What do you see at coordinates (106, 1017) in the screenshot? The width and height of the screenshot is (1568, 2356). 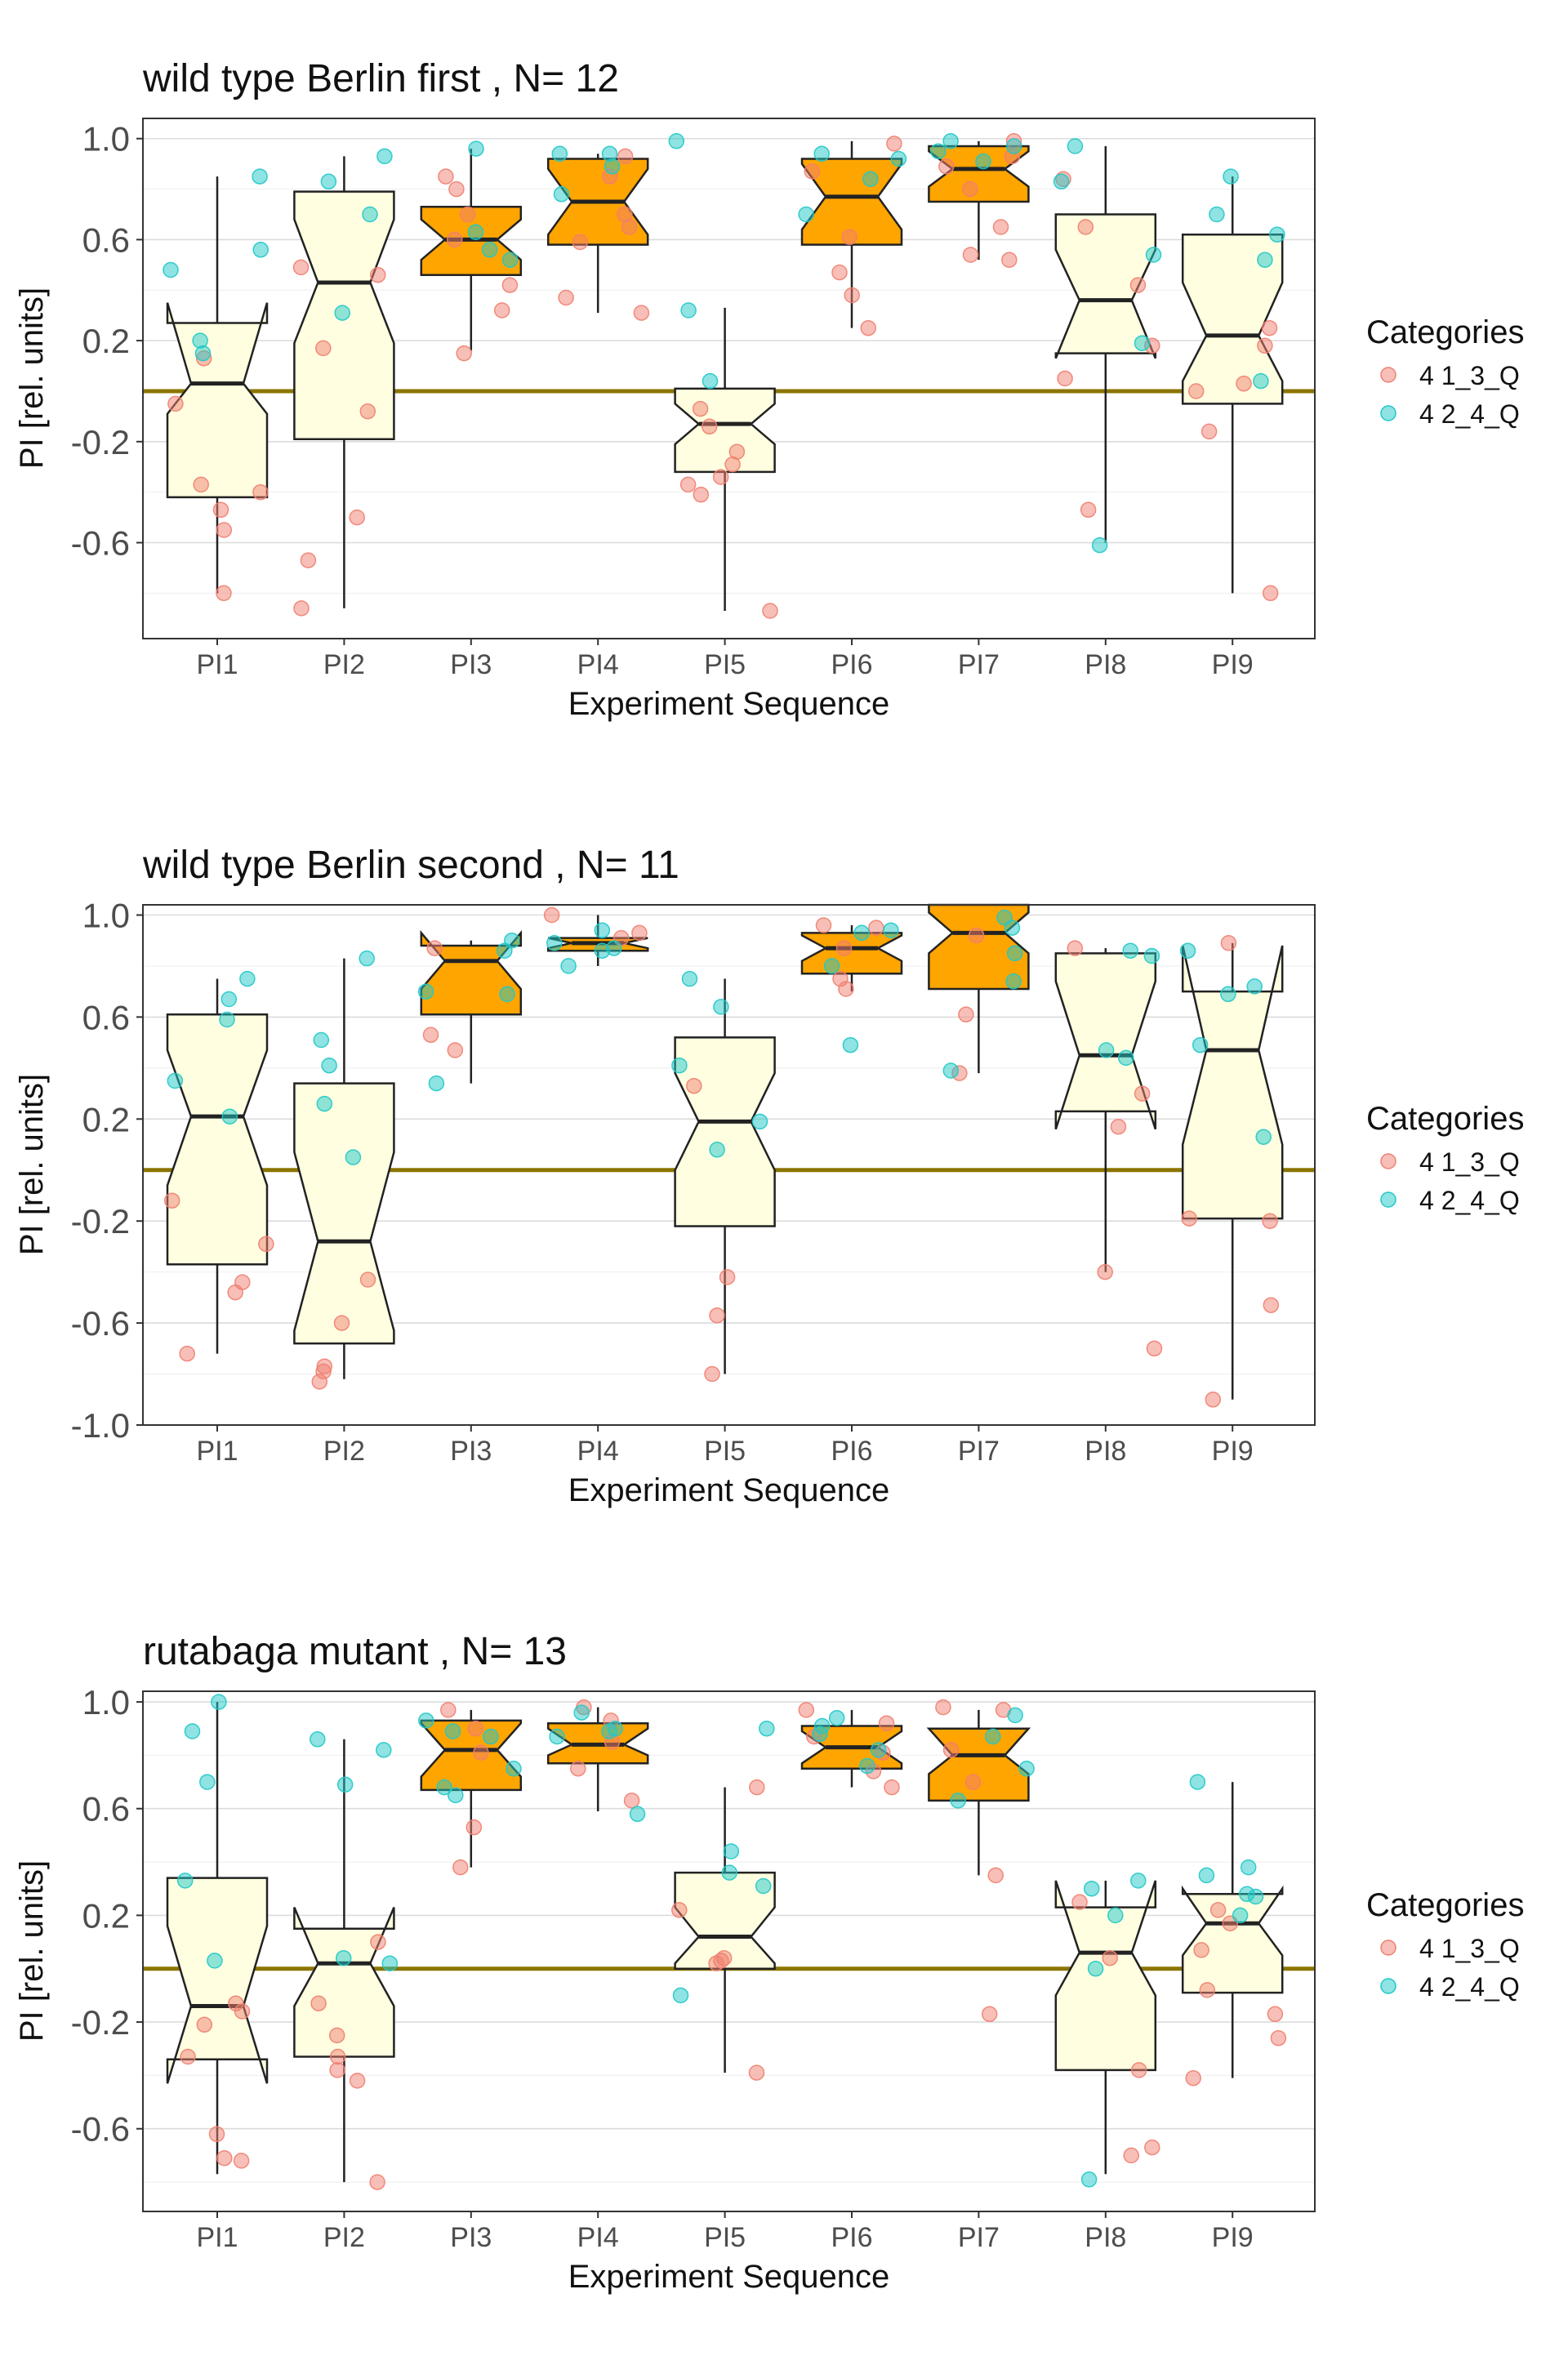 I see `y-tick-label: 0.6` at bounding box center [106, 1017].